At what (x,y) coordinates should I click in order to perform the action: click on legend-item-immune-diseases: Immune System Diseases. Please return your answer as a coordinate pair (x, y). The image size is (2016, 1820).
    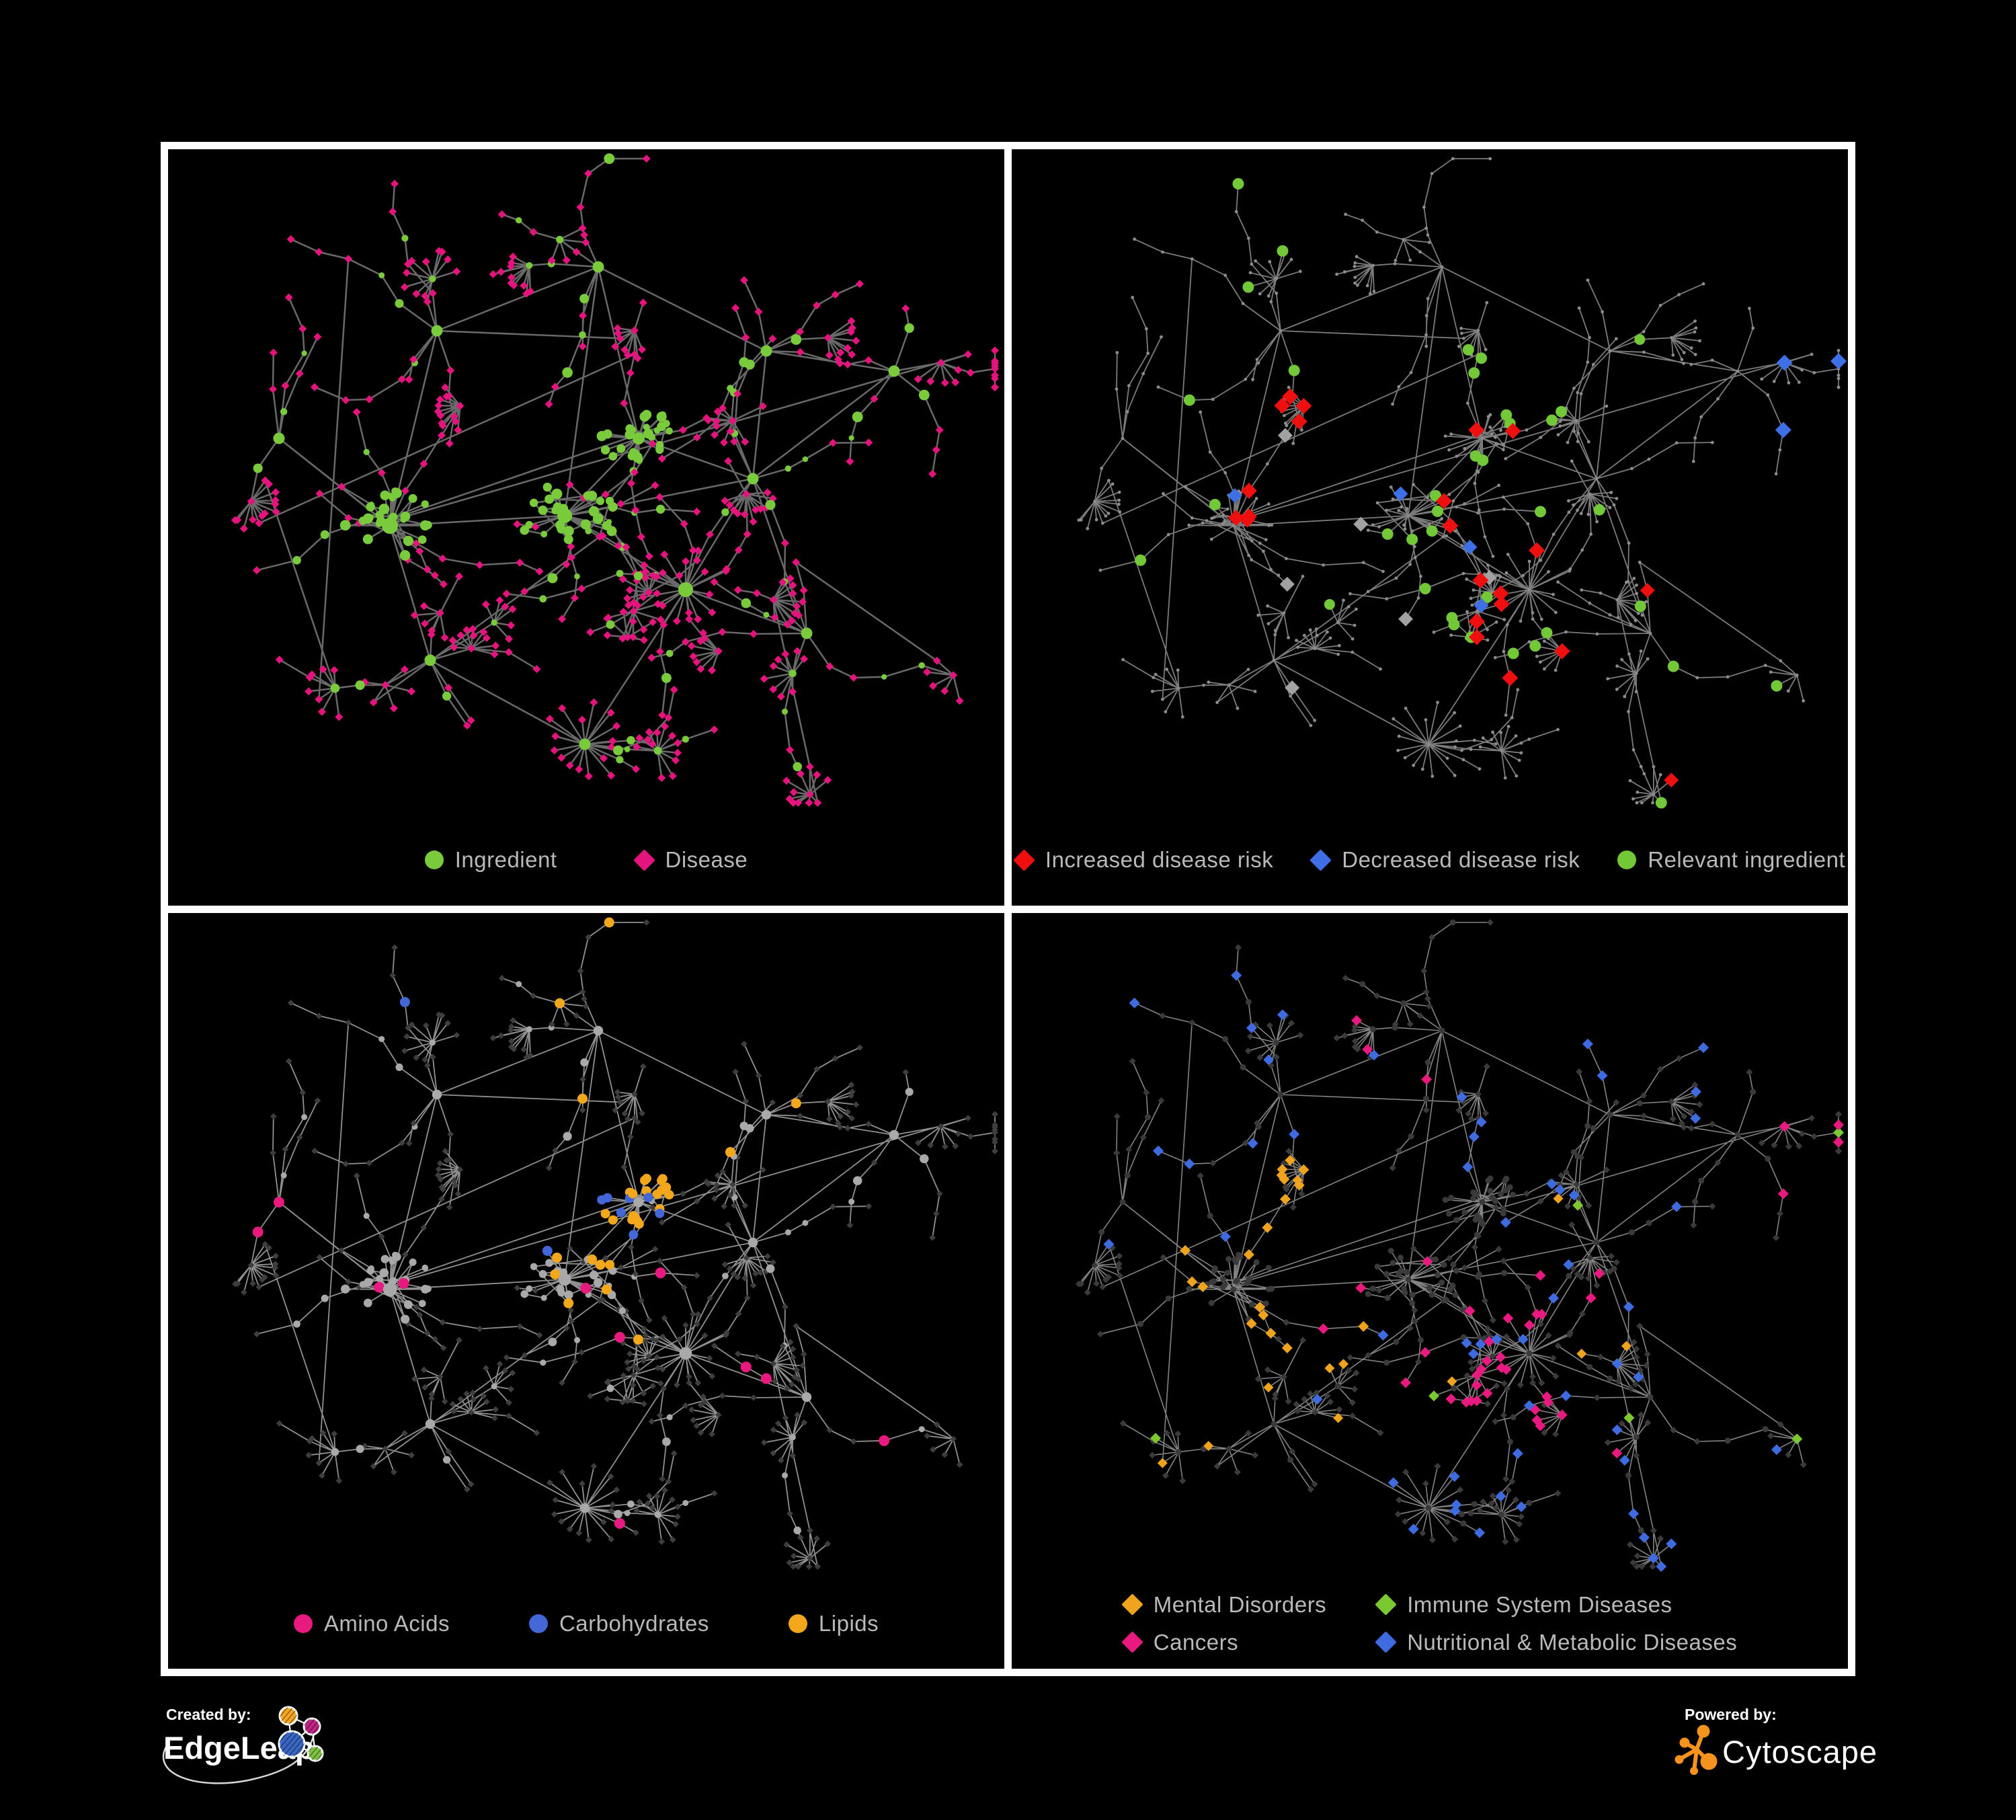
    Looking at the image, I should click on (1556, 1604).